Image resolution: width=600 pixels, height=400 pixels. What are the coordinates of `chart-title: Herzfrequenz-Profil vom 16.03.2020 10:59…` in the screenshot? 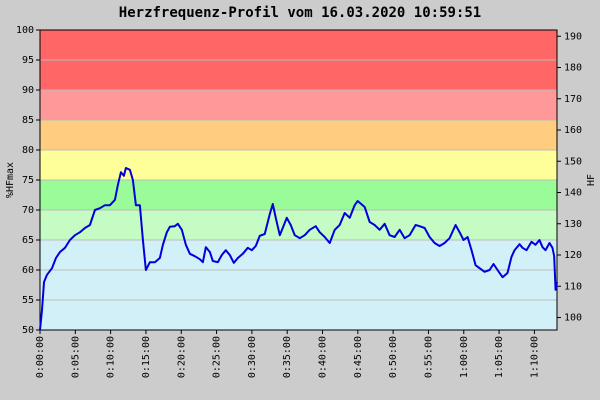 It's located at (300, 13).